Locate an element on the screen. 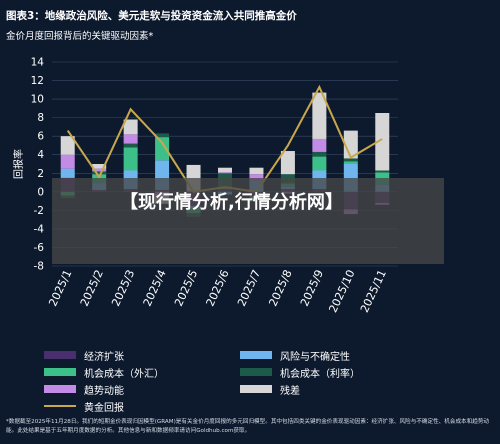 This screenshot has width=500, height=444. legend-line-swatch is located at coordinates (60, 406).